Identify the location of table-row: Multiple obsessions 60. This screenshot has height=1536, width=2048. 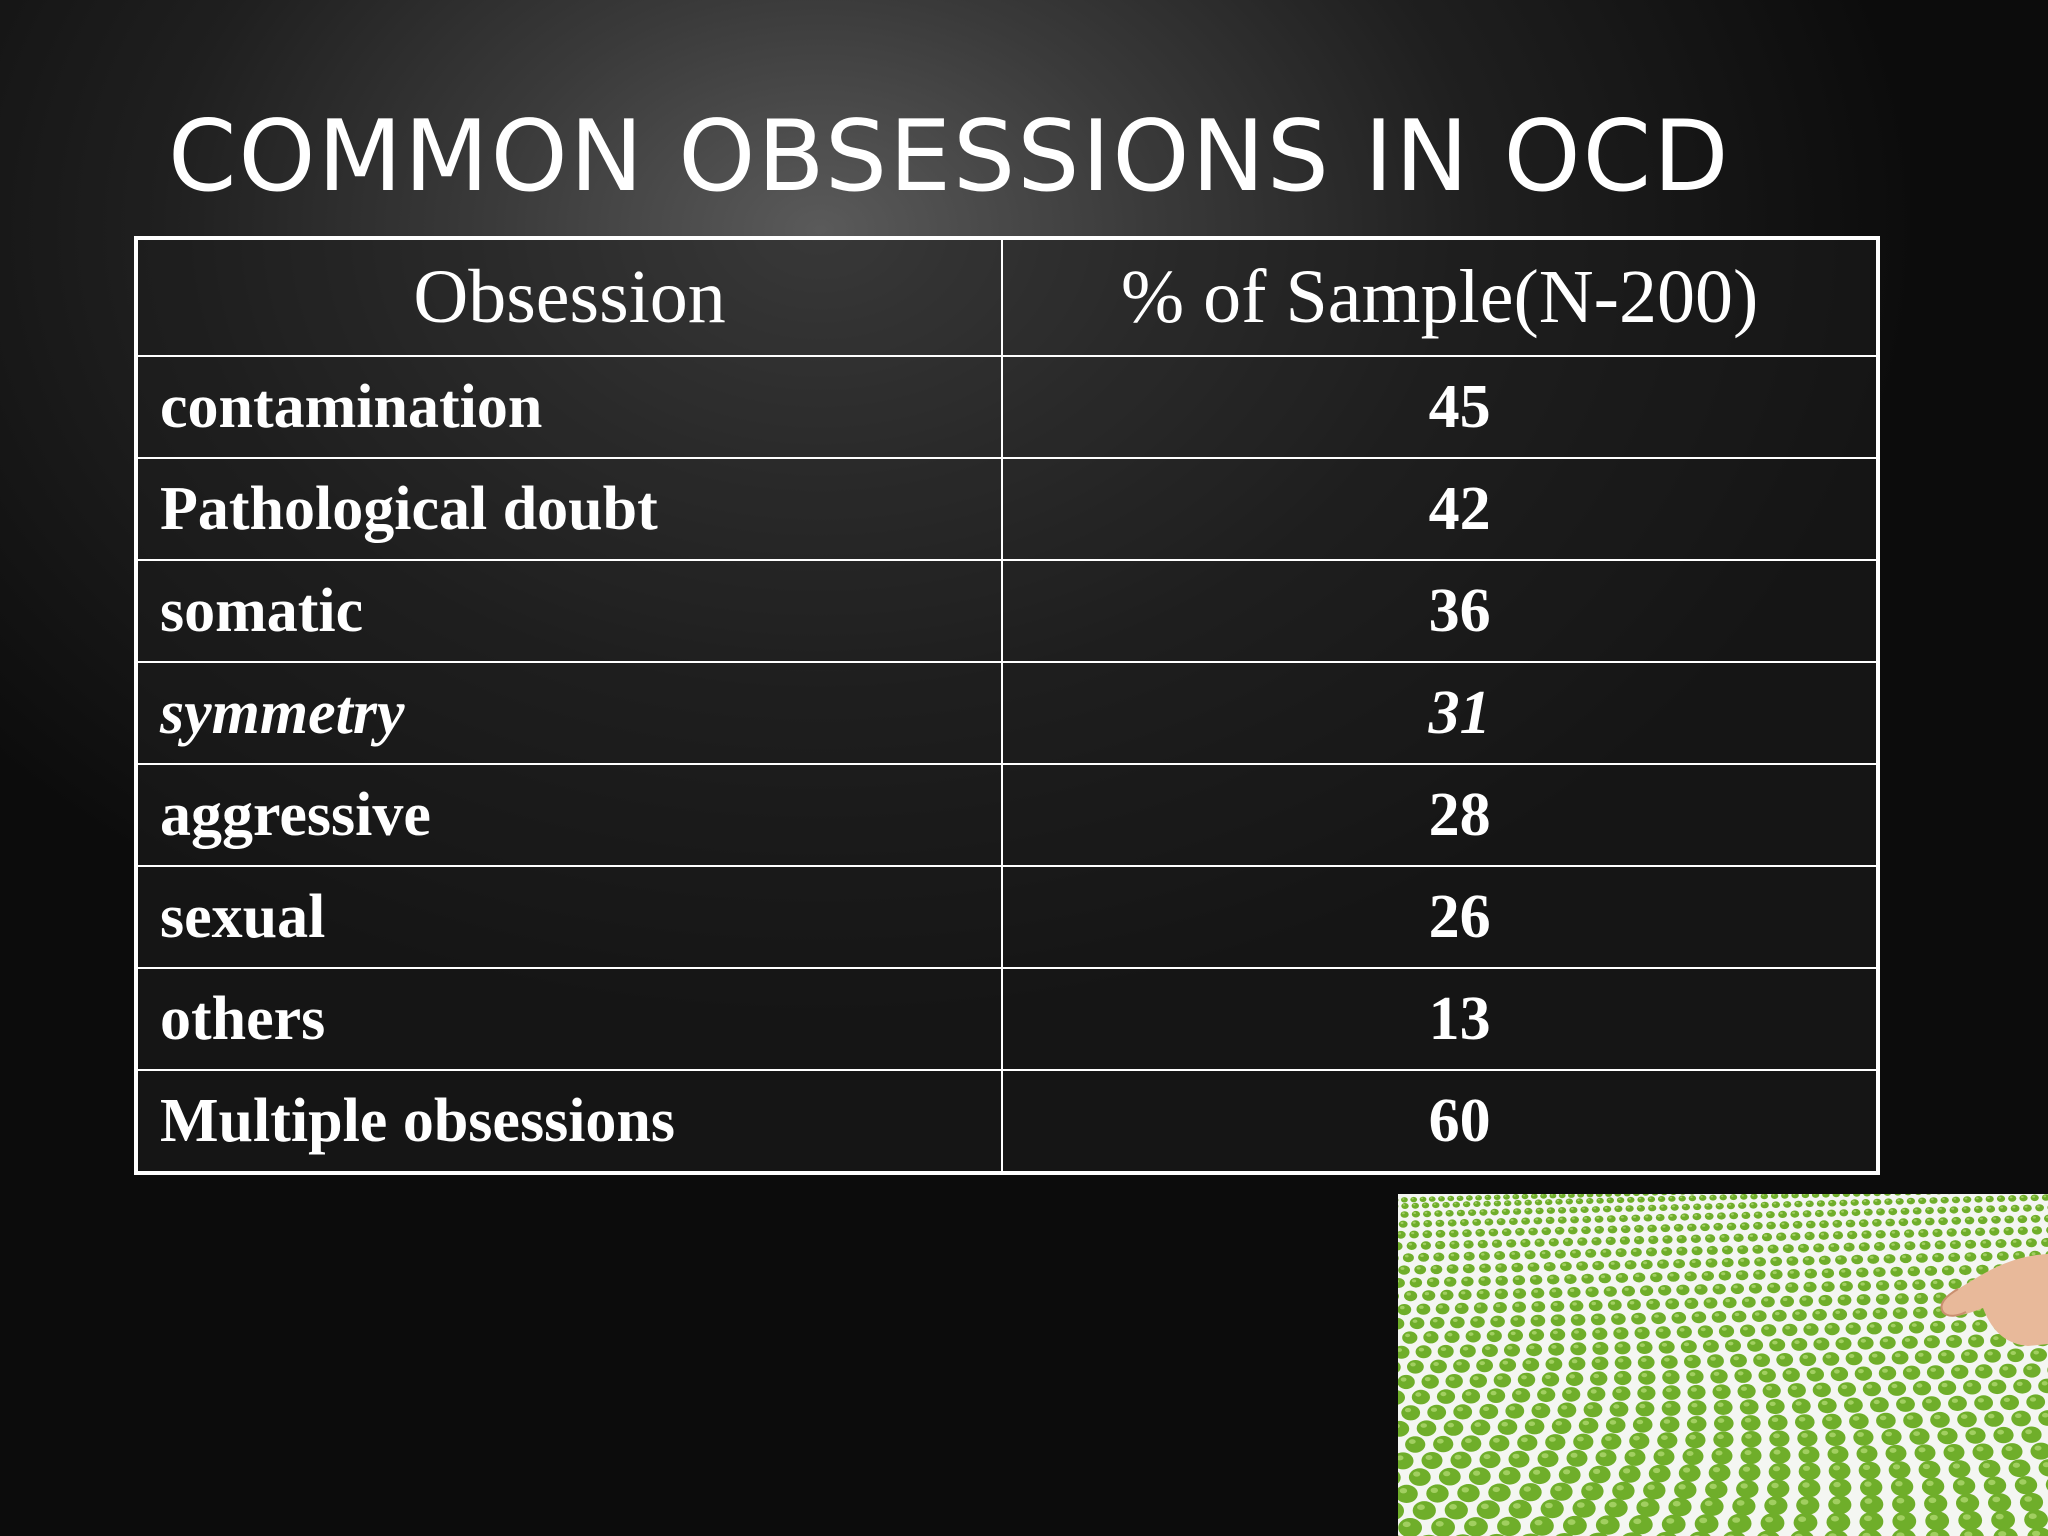
(1006, 1121).